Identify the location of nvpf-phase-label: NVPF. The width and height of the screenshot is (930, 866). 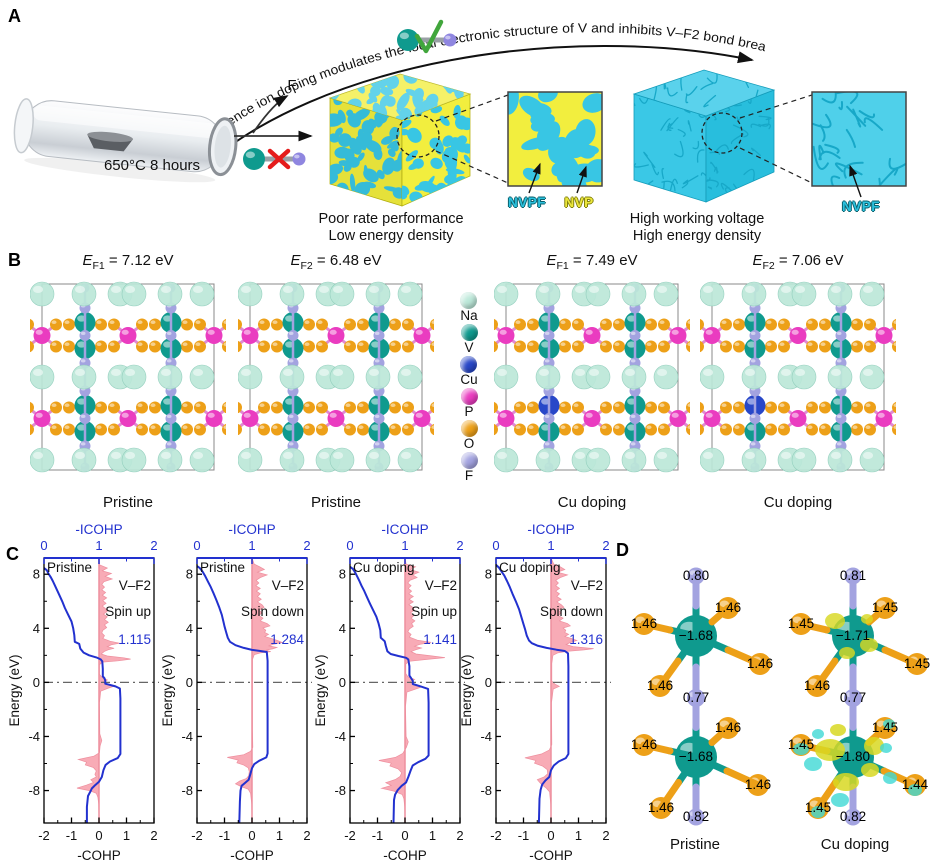
(526, 202).